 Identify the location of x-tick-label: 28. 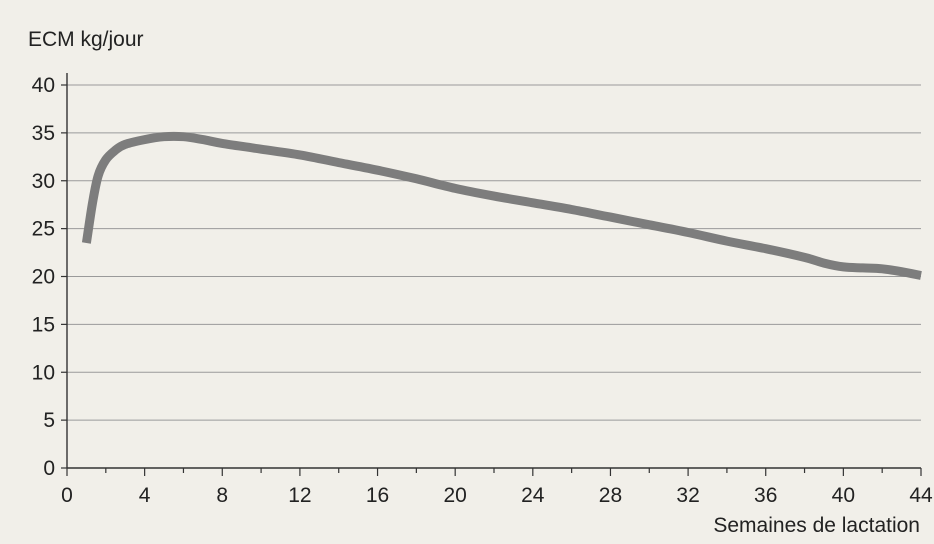
(610, 495).